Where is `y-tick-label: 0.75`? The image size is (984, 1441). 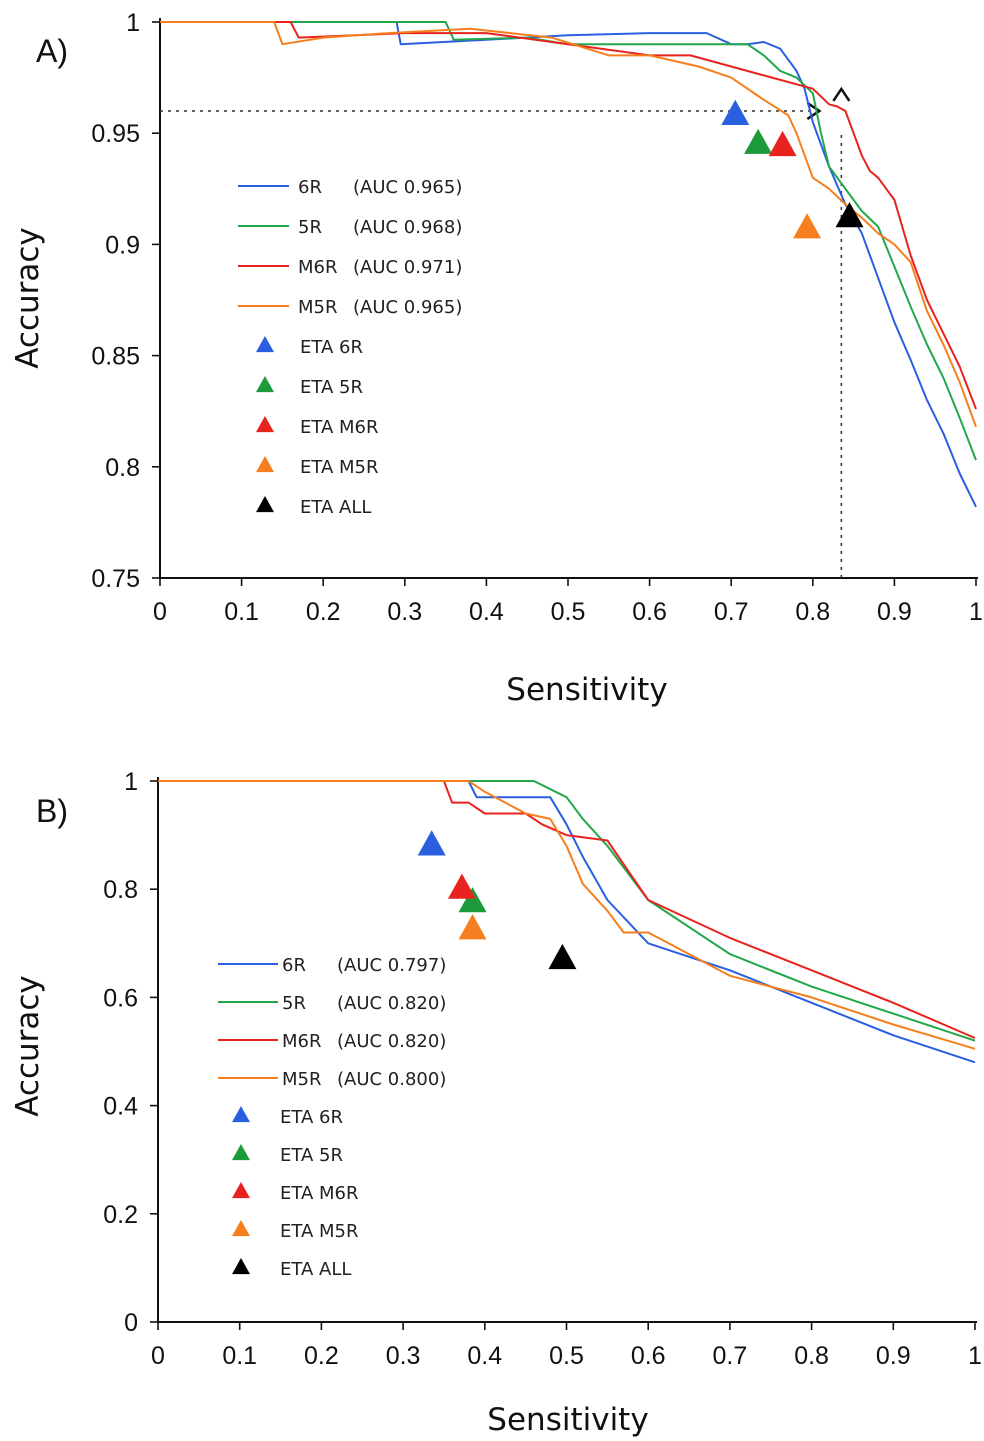
y-tick-label: 0.75 is located at coordinates (115, 579).